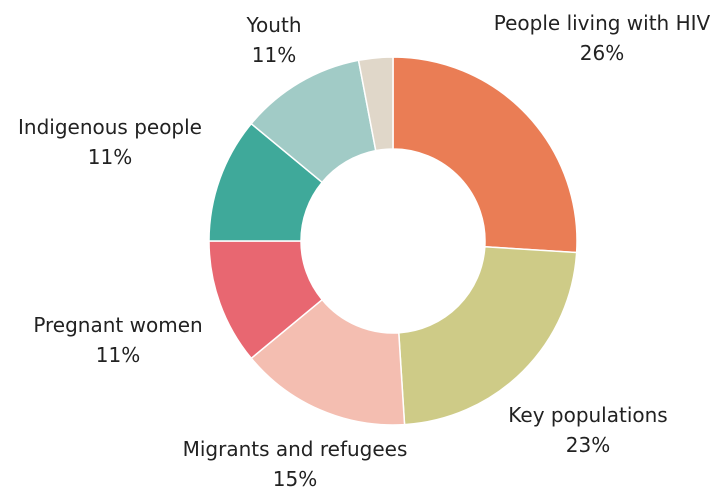 This screenshot has width=726, height=494. What do you see at coordinates (295, 449) in the screenshot?
I see `label-text: Migrants and refugees` at bounding box center [295, 449].